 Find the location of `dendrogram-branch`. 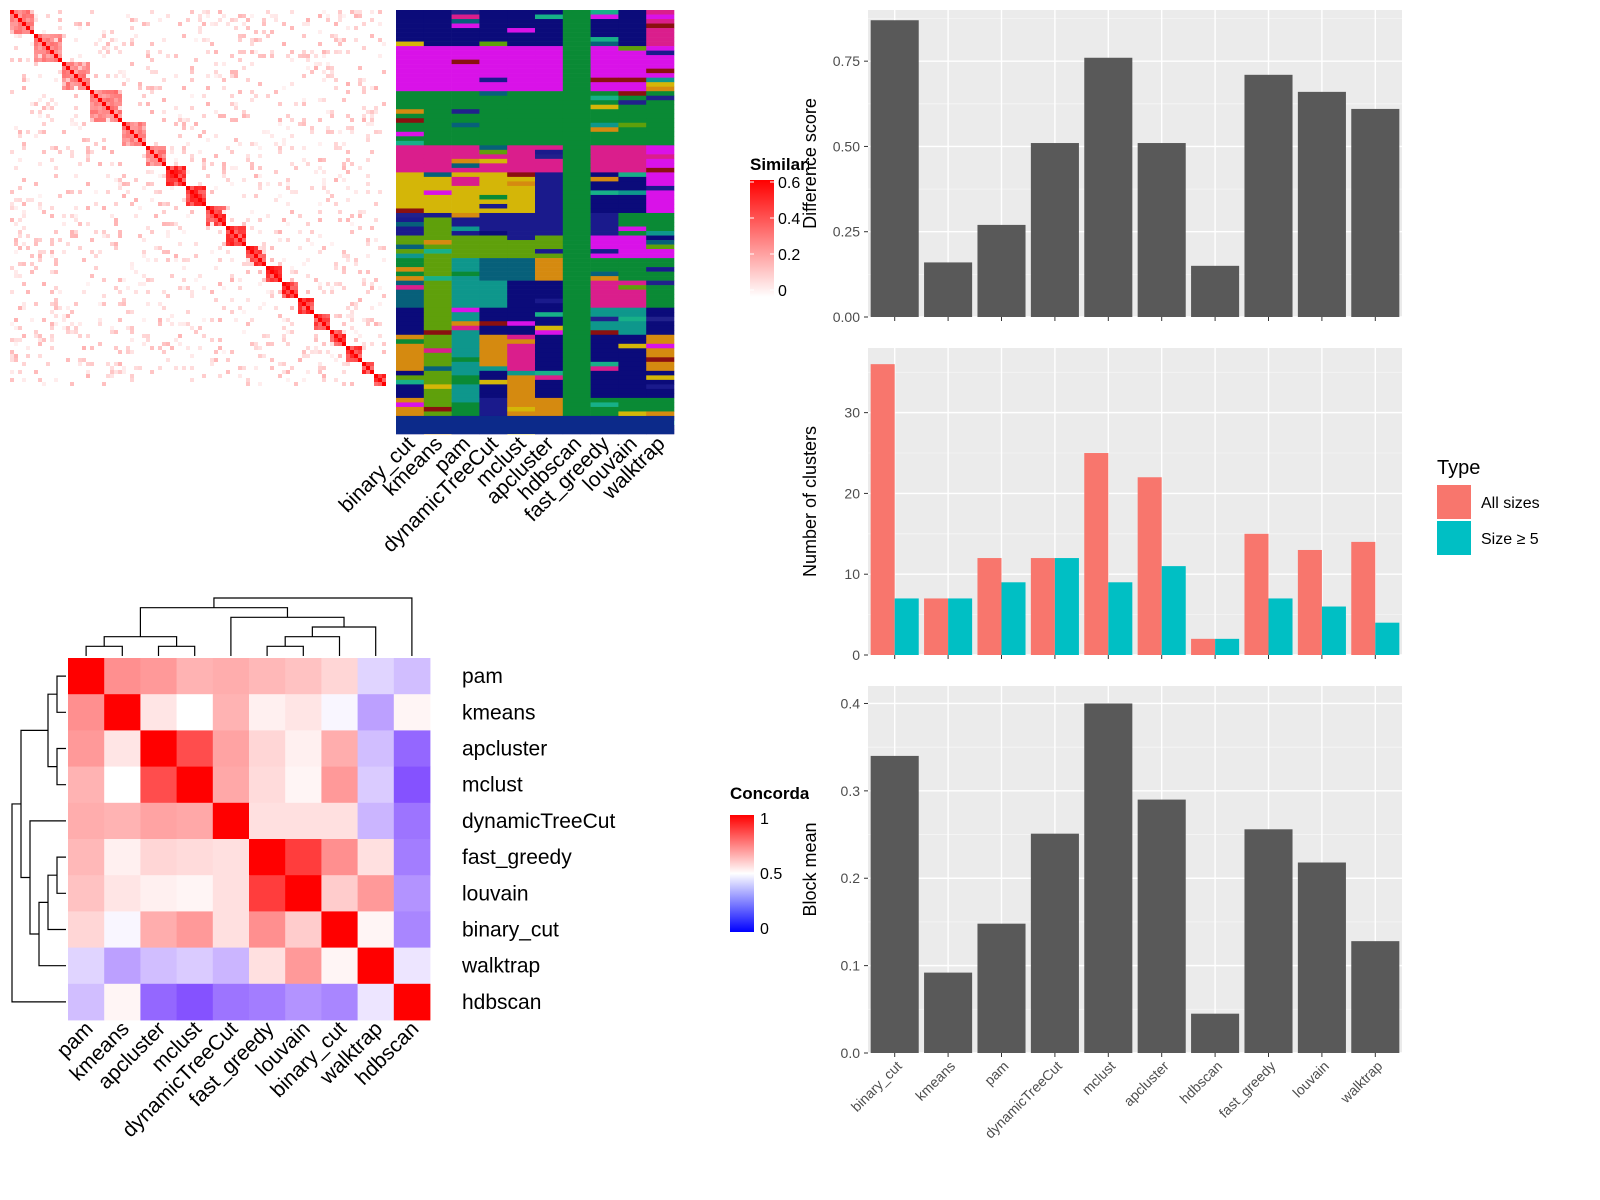

dendrogram-branch is located at coordinates (287, 636).